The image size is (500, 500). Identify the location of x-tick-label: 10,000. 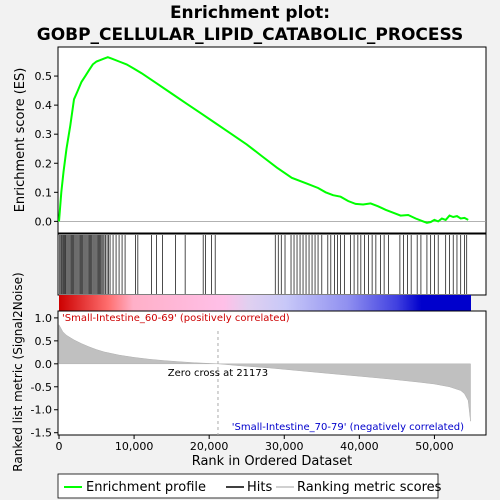
(134, 446).